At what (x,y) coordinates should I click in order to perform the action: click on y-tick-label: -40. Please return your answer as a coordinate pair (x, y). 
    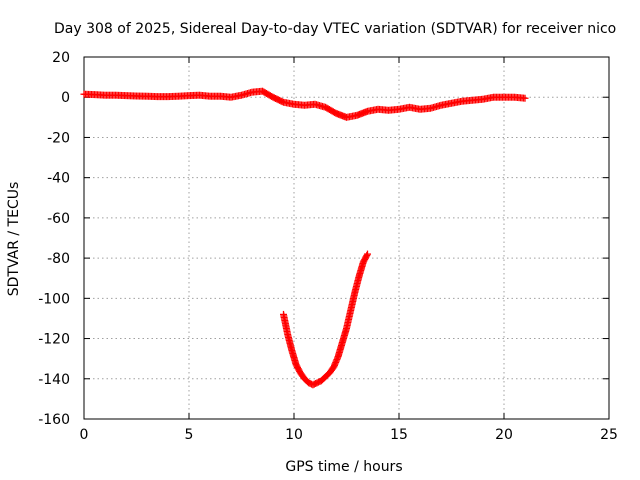
    Looking at the image, I should click on (58, 179).